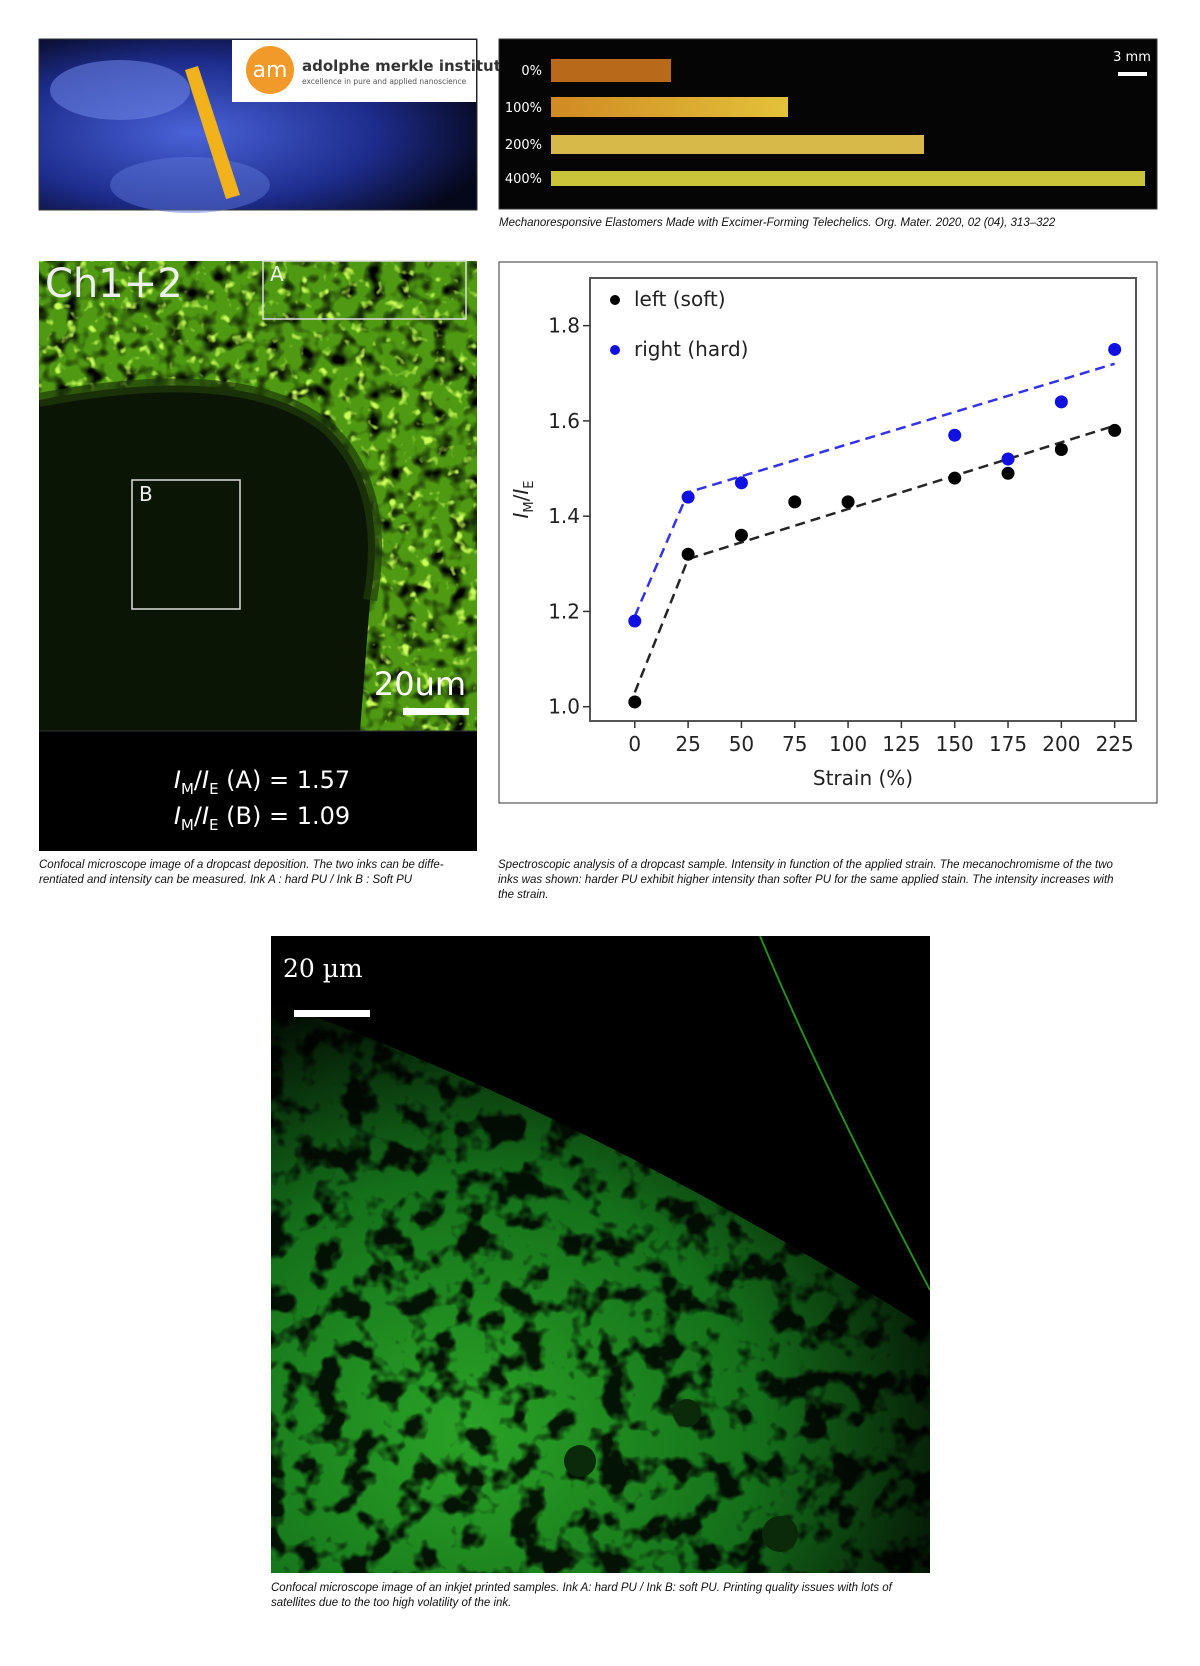  I want to click on legend-label: left (soft), so click(680, 299).